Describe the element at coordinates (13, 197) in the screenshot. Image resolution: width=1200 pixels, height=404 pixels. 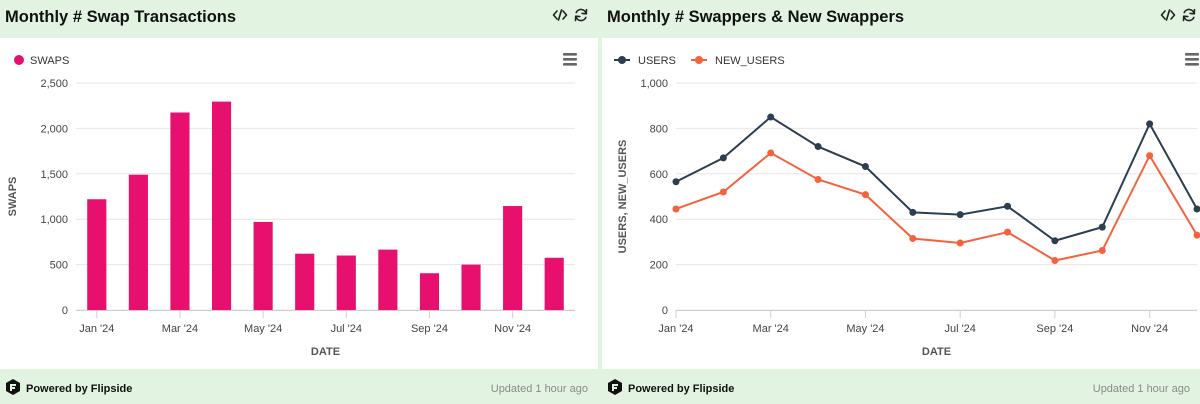
I see `y-axis-title: SWAPS` at that location.